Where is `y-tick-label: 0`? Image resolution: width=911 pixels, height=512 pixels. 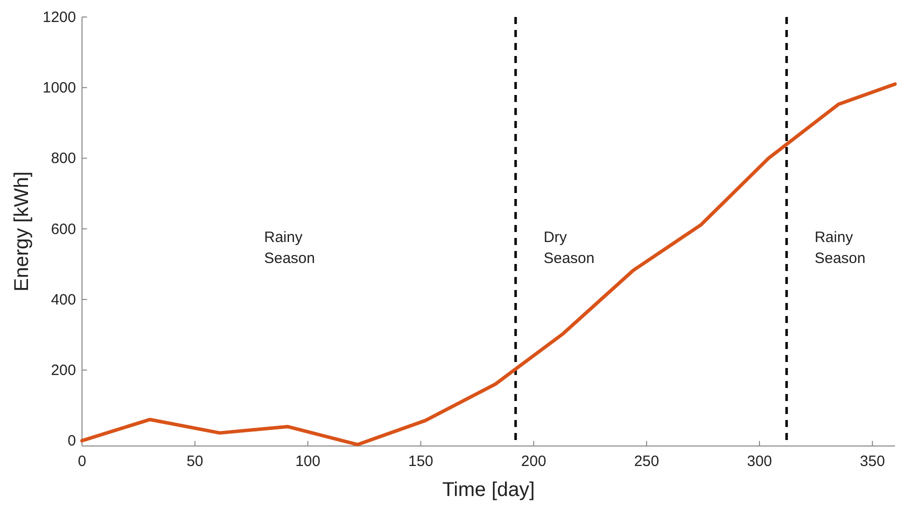
y-tick-label: 0 is located at coordinates (72, 441).